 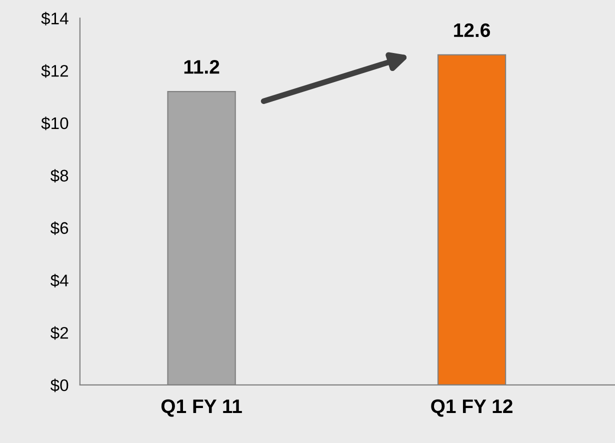 I want to click on y-tick-label: $2, so click(x=59, y=333).